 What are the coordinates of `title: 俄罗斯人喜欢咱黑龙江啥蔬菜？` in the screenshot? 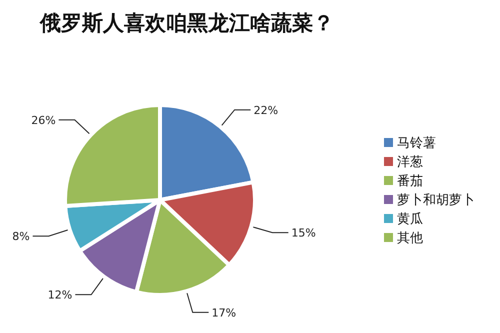 It's located at (187, 22).